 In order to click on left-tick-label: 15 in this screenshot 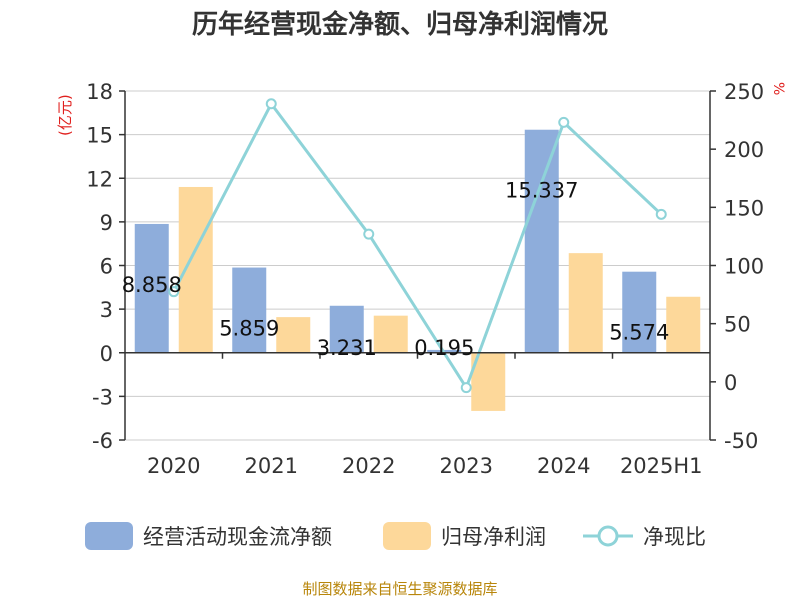, I will do `click(99, 136)`.